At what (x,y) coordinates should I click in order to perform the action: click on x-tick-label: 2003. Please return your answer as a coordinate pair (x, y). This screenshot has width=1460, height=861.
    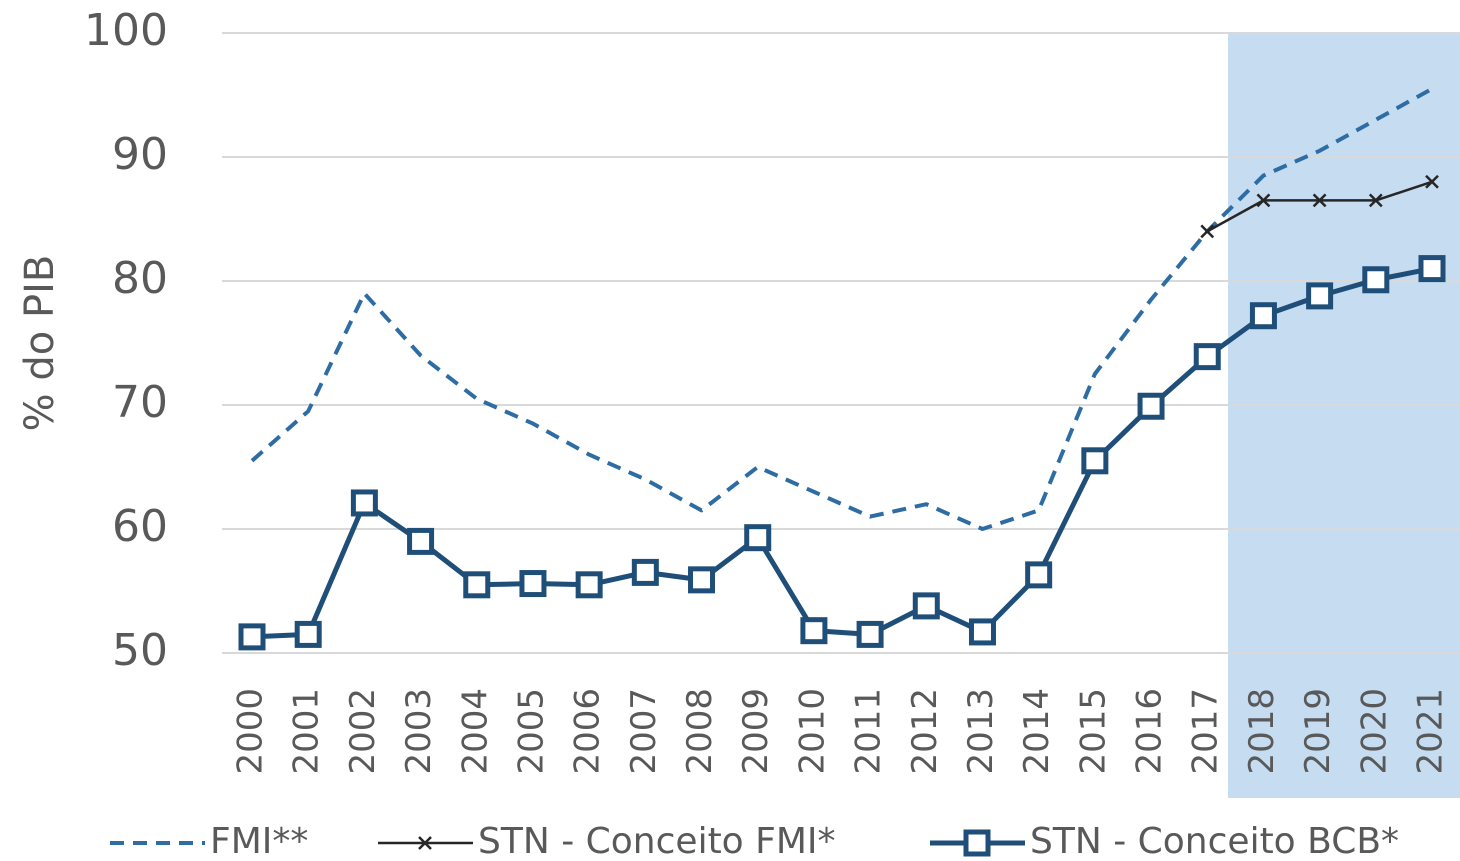
    Looking at the image, I should click on (419, 731).